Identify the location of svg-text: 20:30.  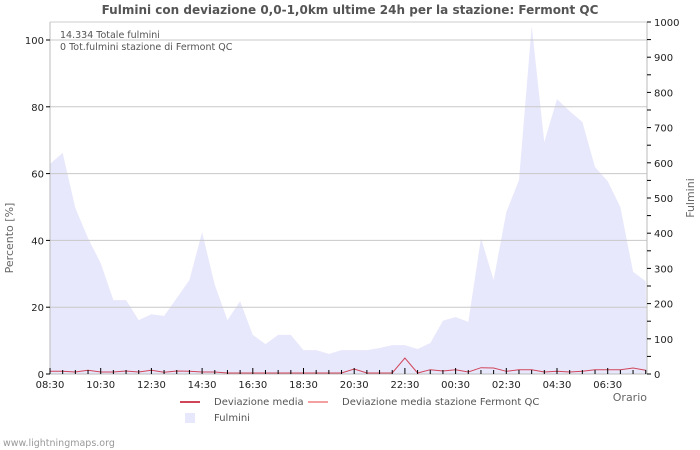
(354, 385).